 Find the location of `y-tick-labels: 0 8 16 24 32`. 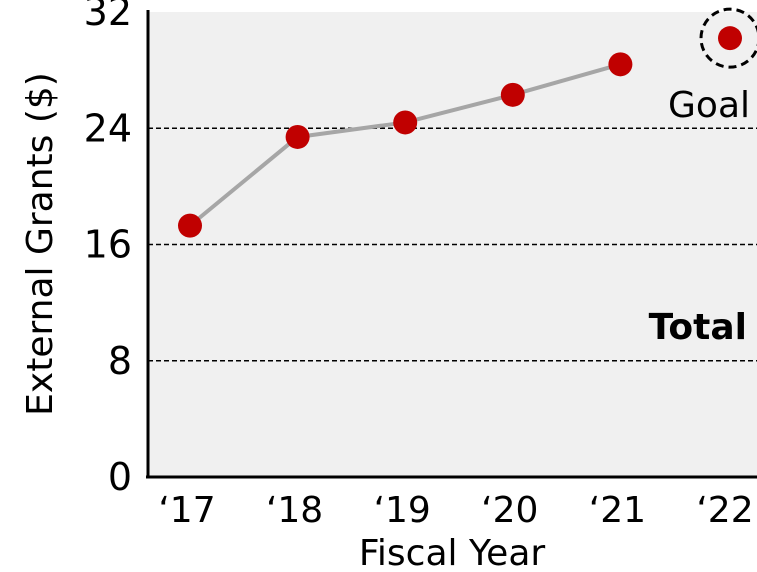

y-tick-labels: 0 8 16 24 32 is located at coordinates (108, 249).